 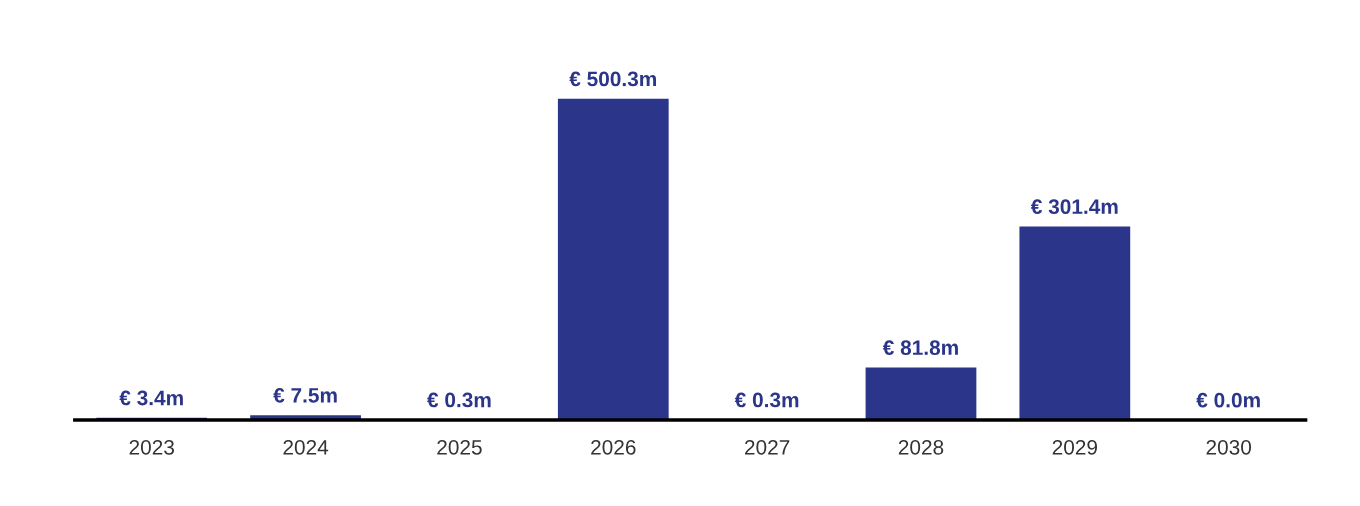 I want to click on data-label: € 3.4m, so click(x=151, y=398).